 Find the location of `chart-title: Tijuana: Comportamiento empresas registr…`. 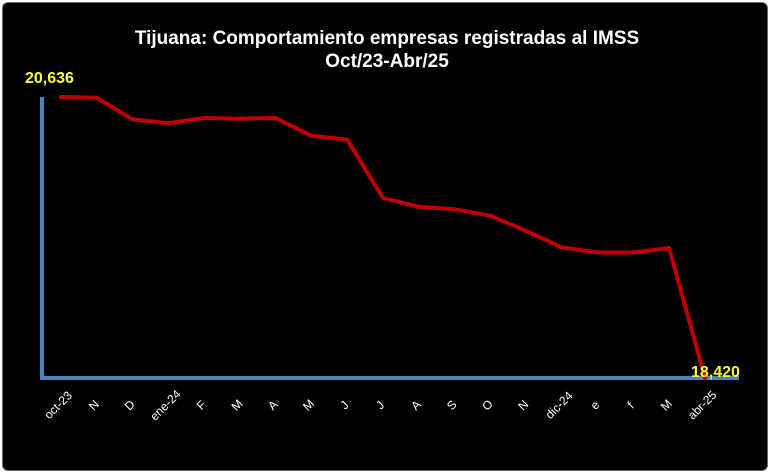

chart-title: Tijuana: Comportamiento empresas registr… is located at coordinates (387, 38).